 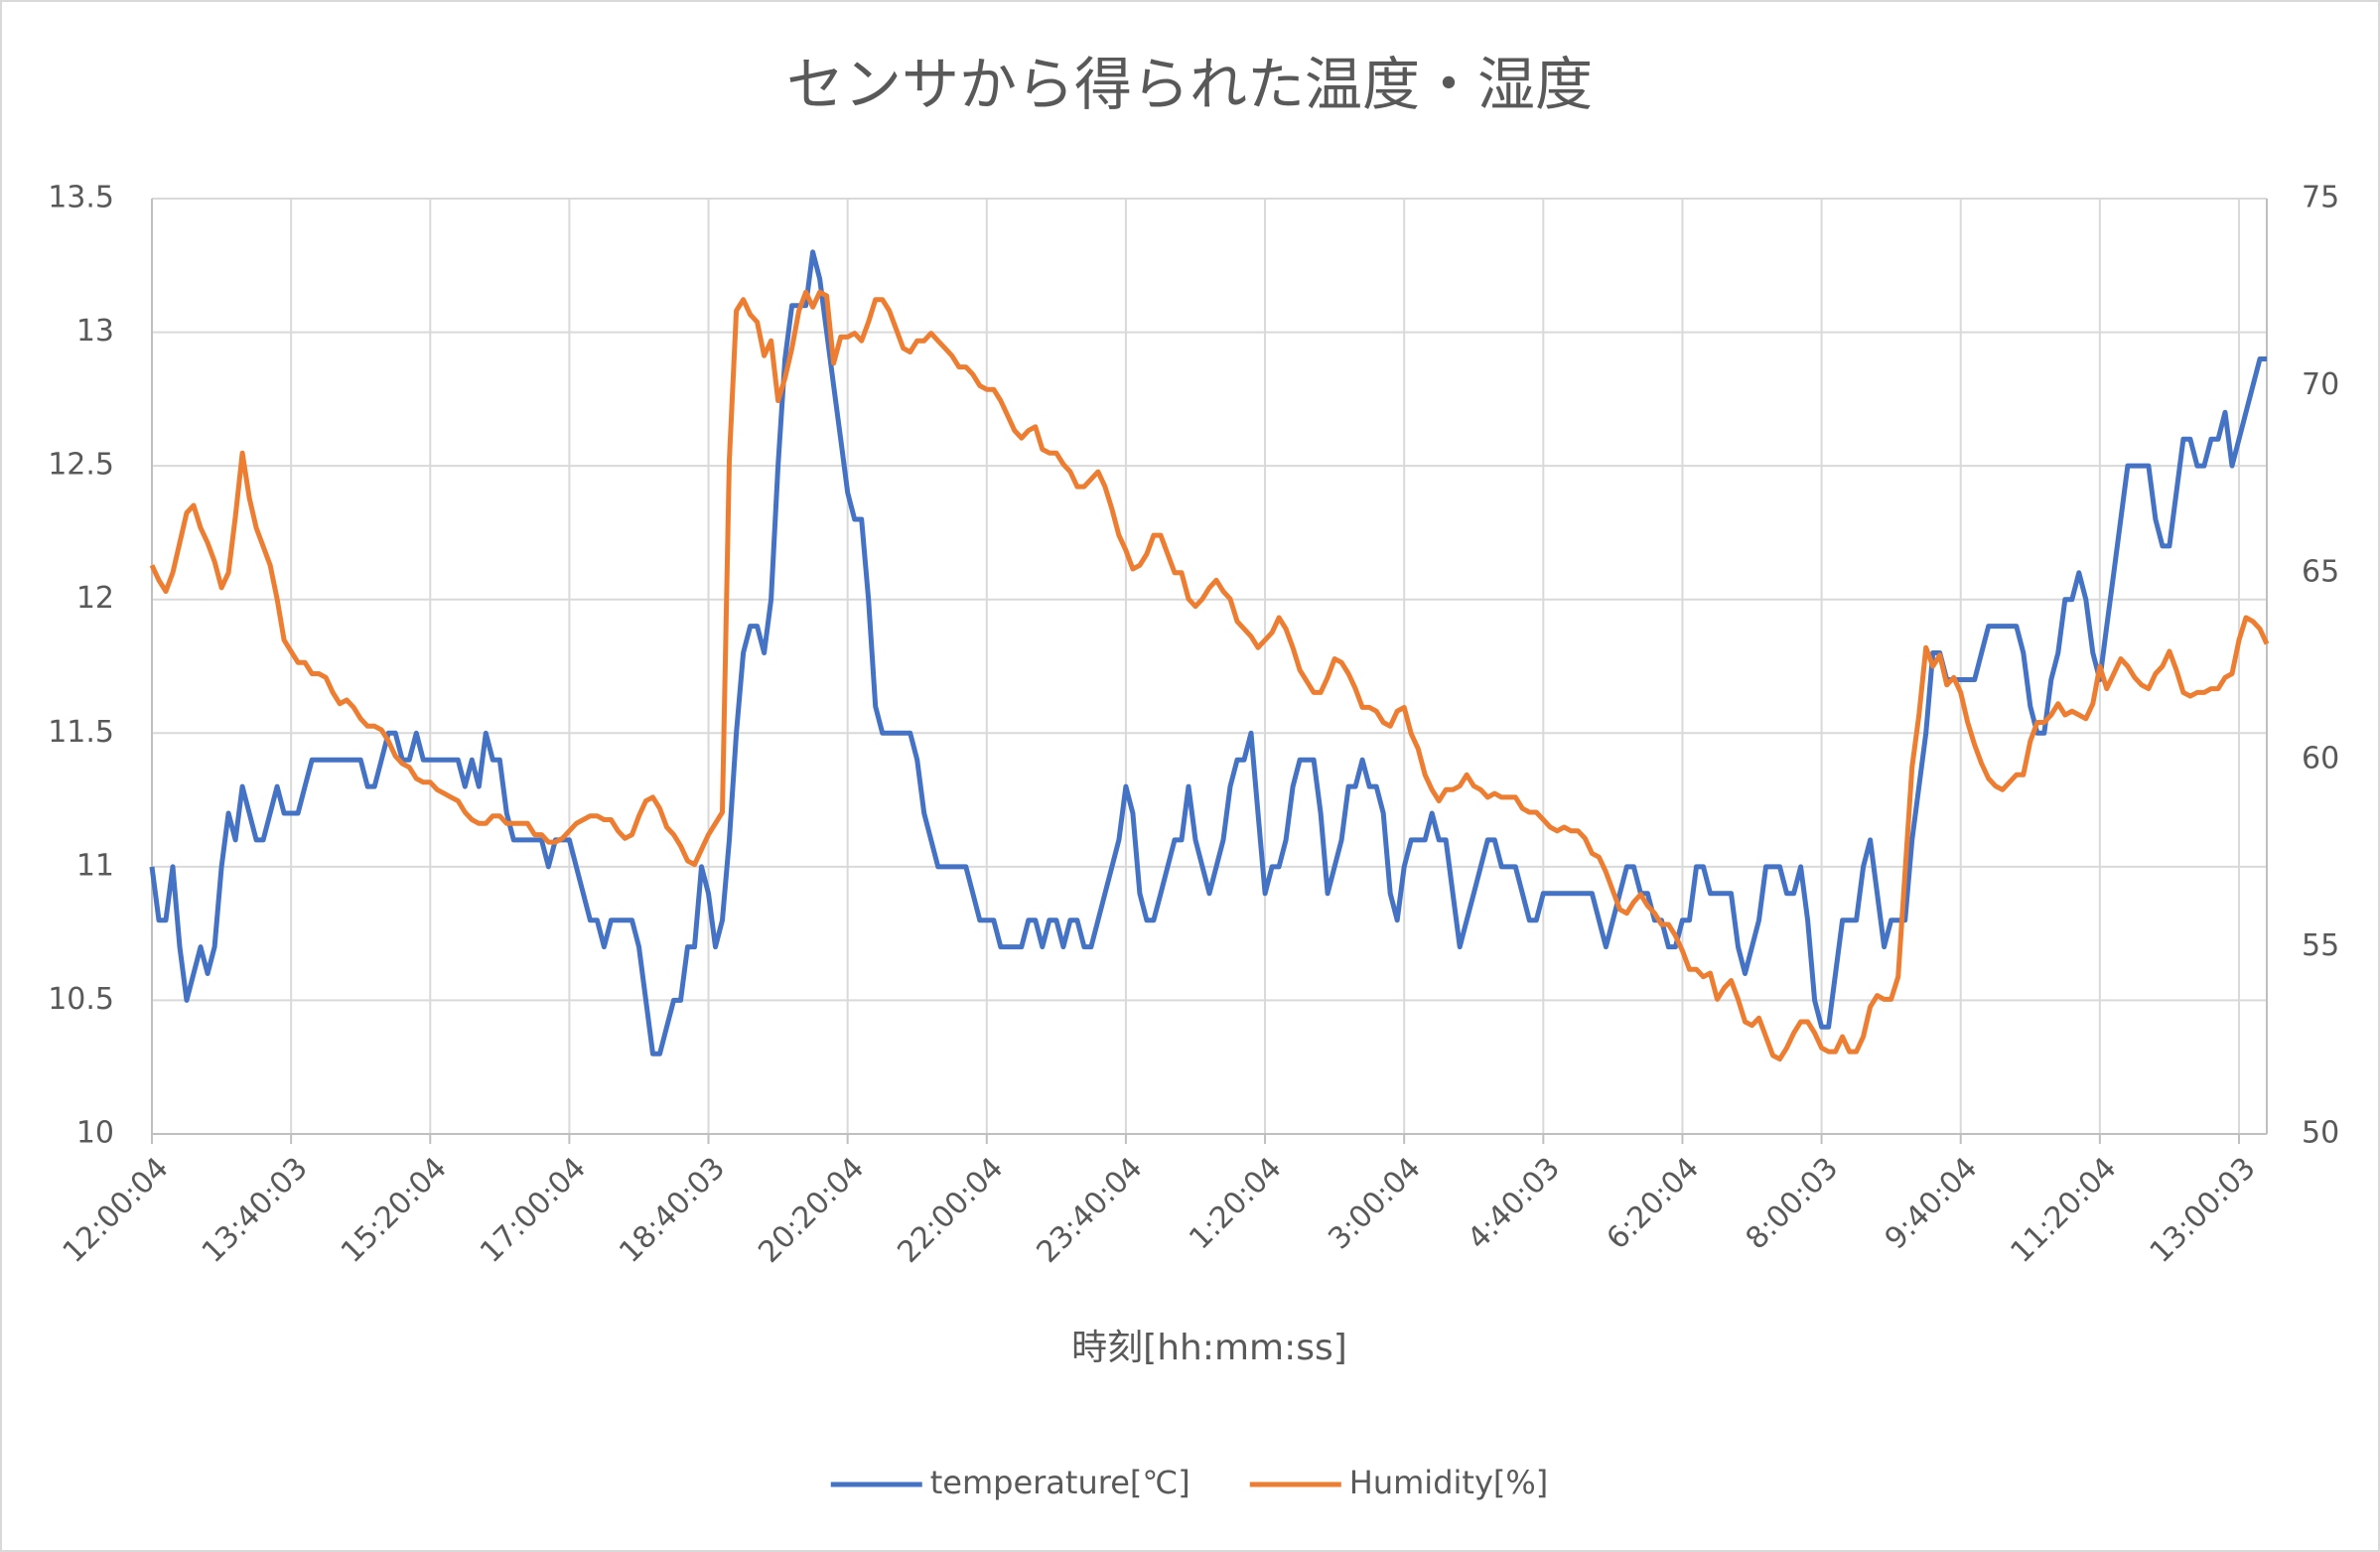 I want to click on y-tick-label: 10.5, so click(x=81, y=999).